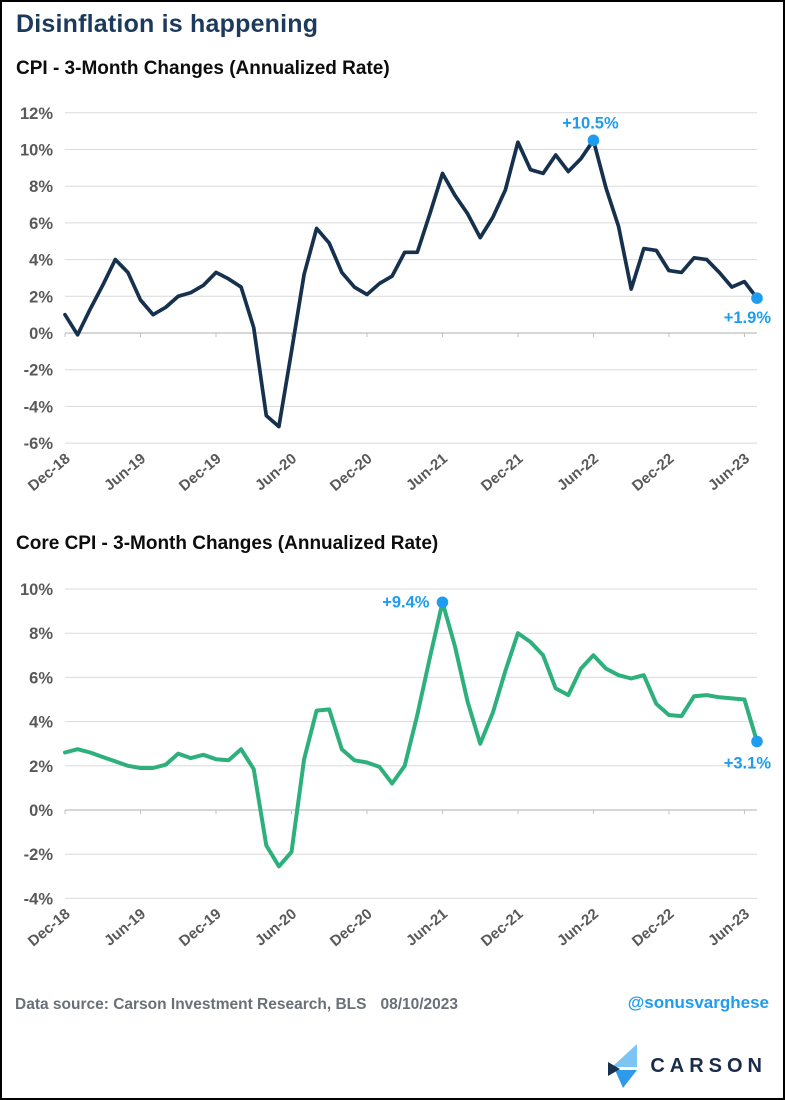 This screenshot has width=785, height=1100. What do you see at coordinates (167, 24) in the screenshot?
I see `page-title: Disinflation is happening` at bounding box center [167, 24].